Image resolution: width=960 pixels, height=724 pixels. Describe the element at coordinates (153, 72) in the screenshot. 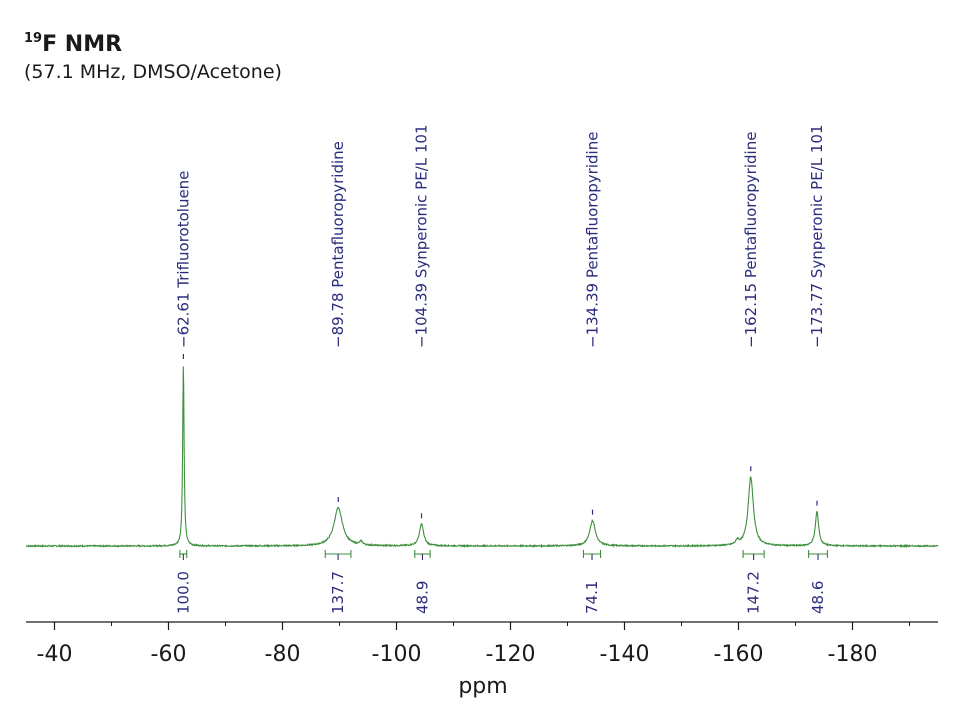

I see `chart-subtitle: (57.1 MHz, DMSO/Acetone)` at that location.